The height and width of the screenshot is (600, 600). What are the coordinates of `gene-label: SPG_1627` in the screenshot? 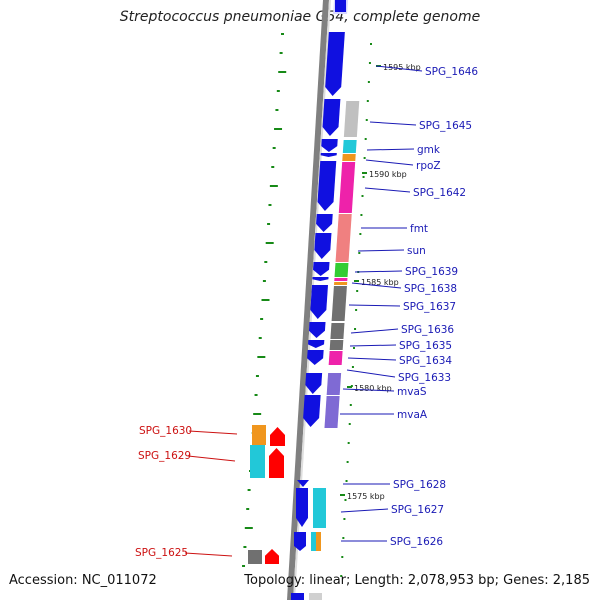 It's located at (417, 510).